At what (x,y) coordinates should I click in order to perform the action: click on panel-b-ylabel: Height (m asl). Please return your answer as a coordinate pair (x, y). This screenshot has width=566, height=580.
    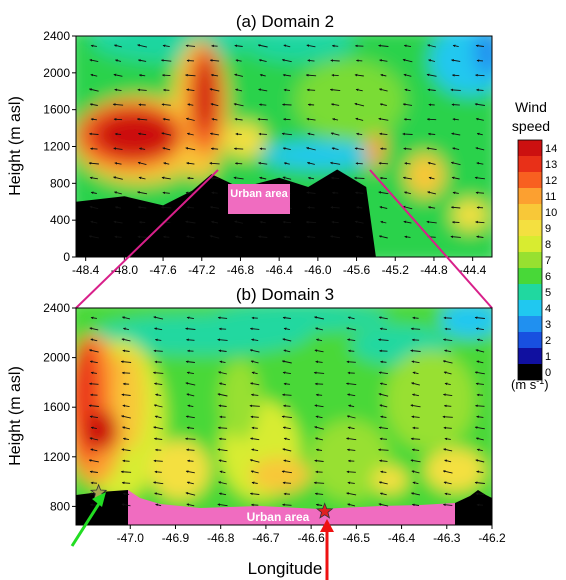
    Looking at the image, I should click on (15, 416).